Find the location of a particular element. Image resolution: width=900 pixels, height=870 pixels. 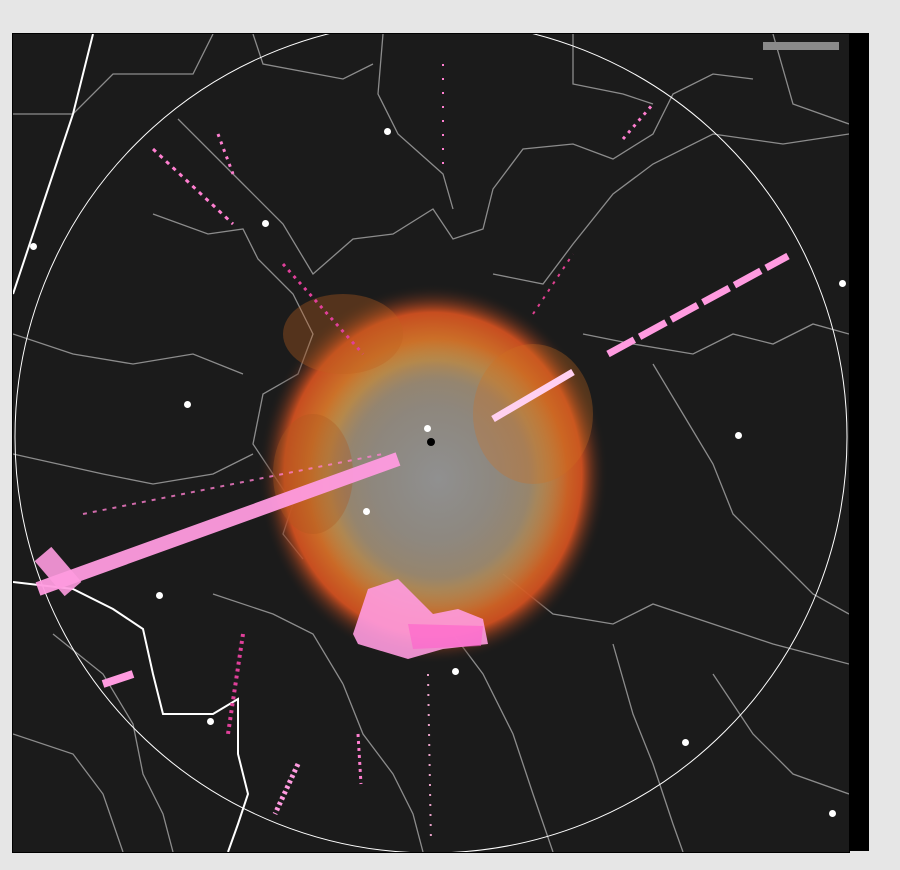

scan-info-box is located at coordinates (801, 46).